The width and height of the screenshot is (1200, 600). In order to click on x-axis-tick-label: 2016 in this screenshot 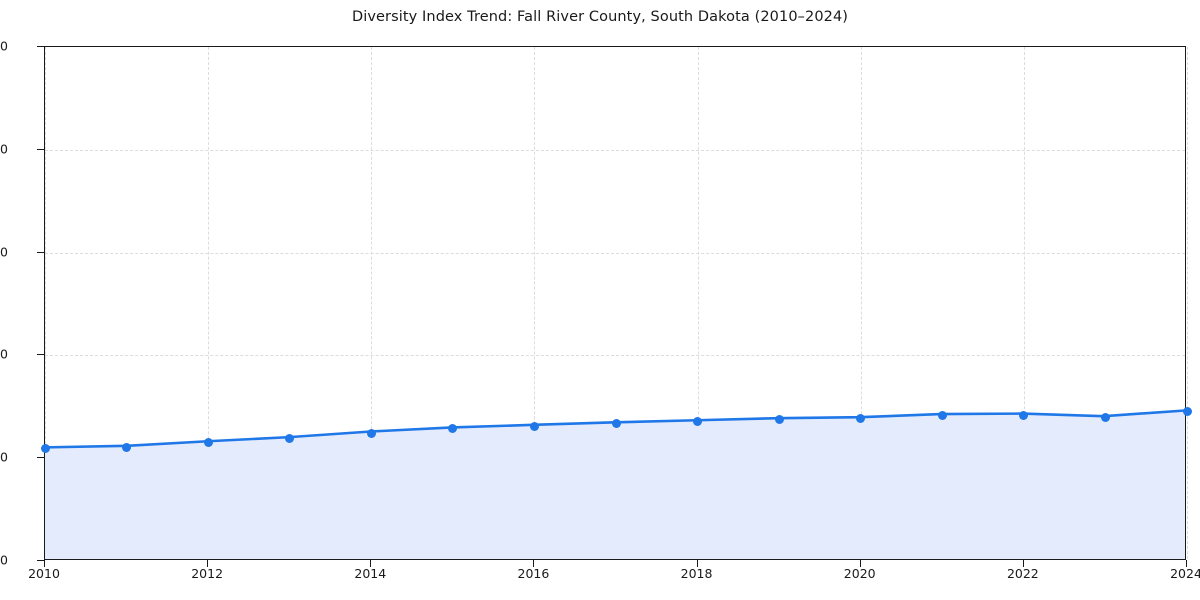, I will do `click(533, 573)`.